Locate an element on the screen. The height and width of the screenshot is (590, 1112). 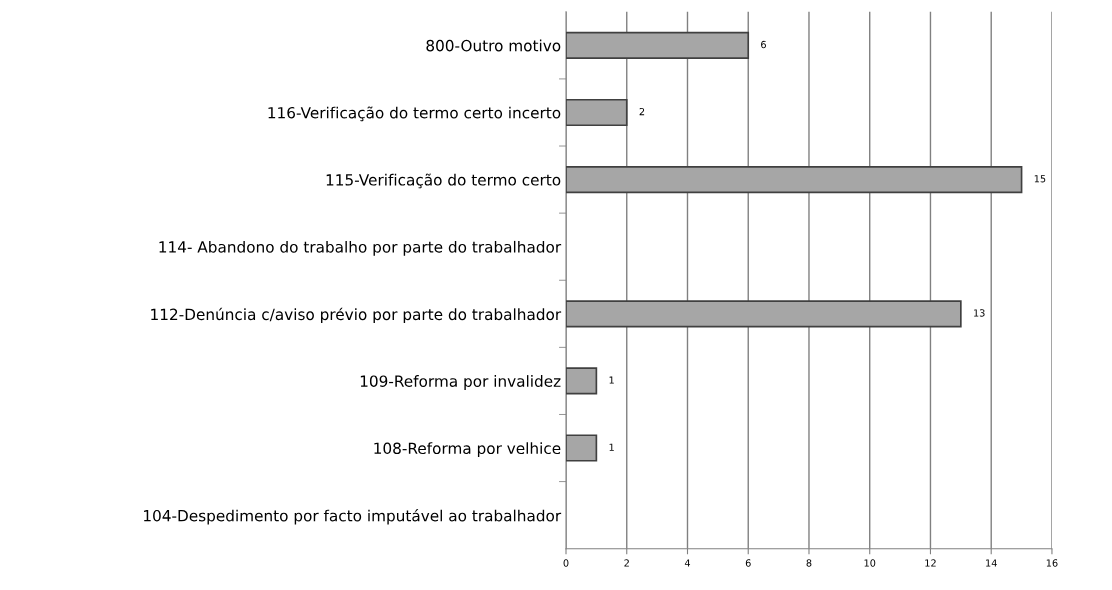
x-tick-label: 16 is located at coordinates (1052, 563).